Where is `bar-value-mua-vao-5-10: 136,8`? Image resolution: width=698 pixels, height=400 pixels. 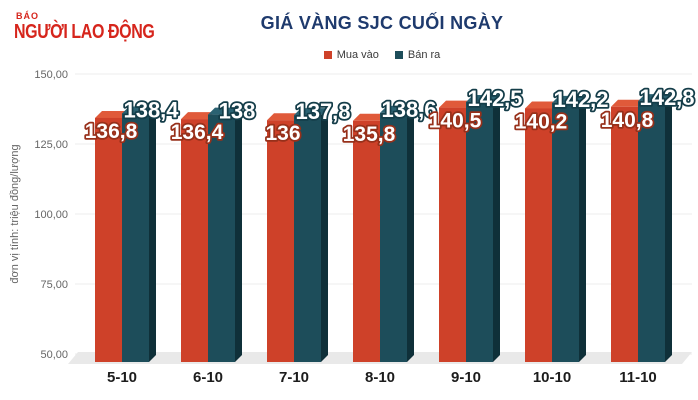
bar-value-mua-vao-5-10: 136,8 is located at coordinates (111, 131).